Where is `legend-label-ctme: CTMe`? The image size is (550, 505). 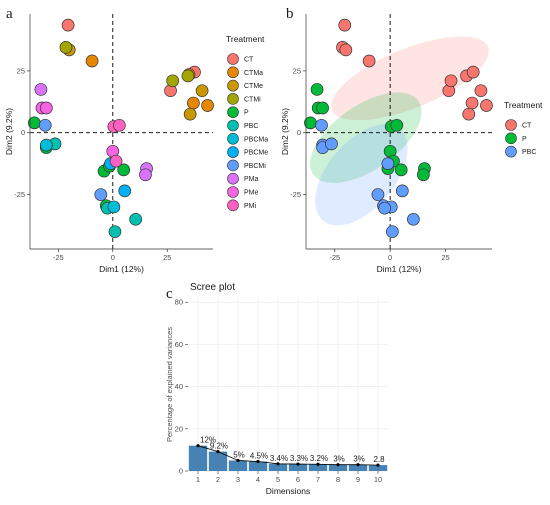 legend-label-ctme: CTMe is located at coordinates (253, 86).